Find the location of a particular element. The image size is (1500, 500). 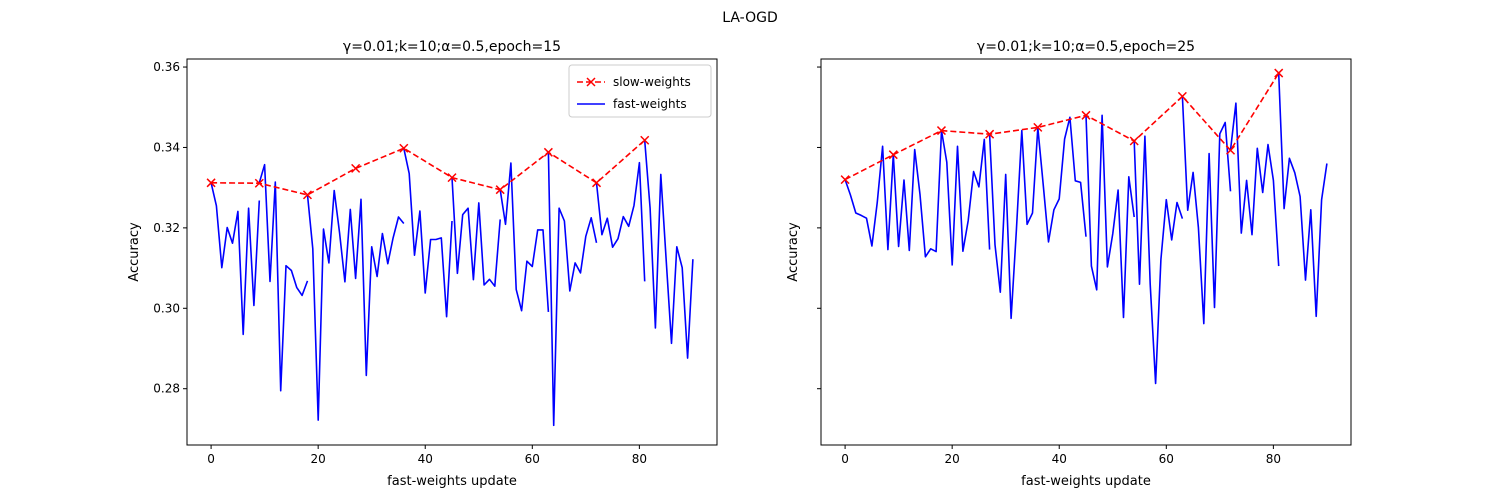

legend-slow-marker is located at coordinates (591, 82).